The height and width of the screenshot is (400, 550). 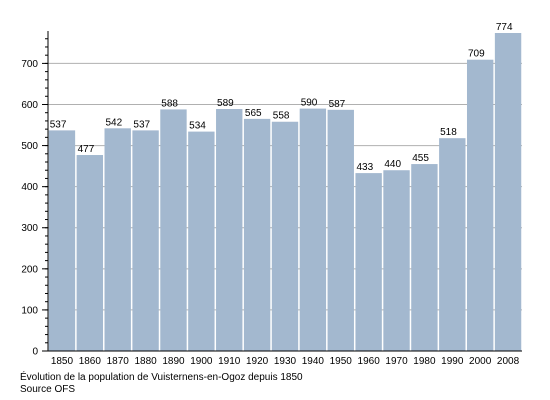 What do you see at coordinates (257, 234) in the screenshot?
I see `bar-1920` at bounding box center [257, 234].